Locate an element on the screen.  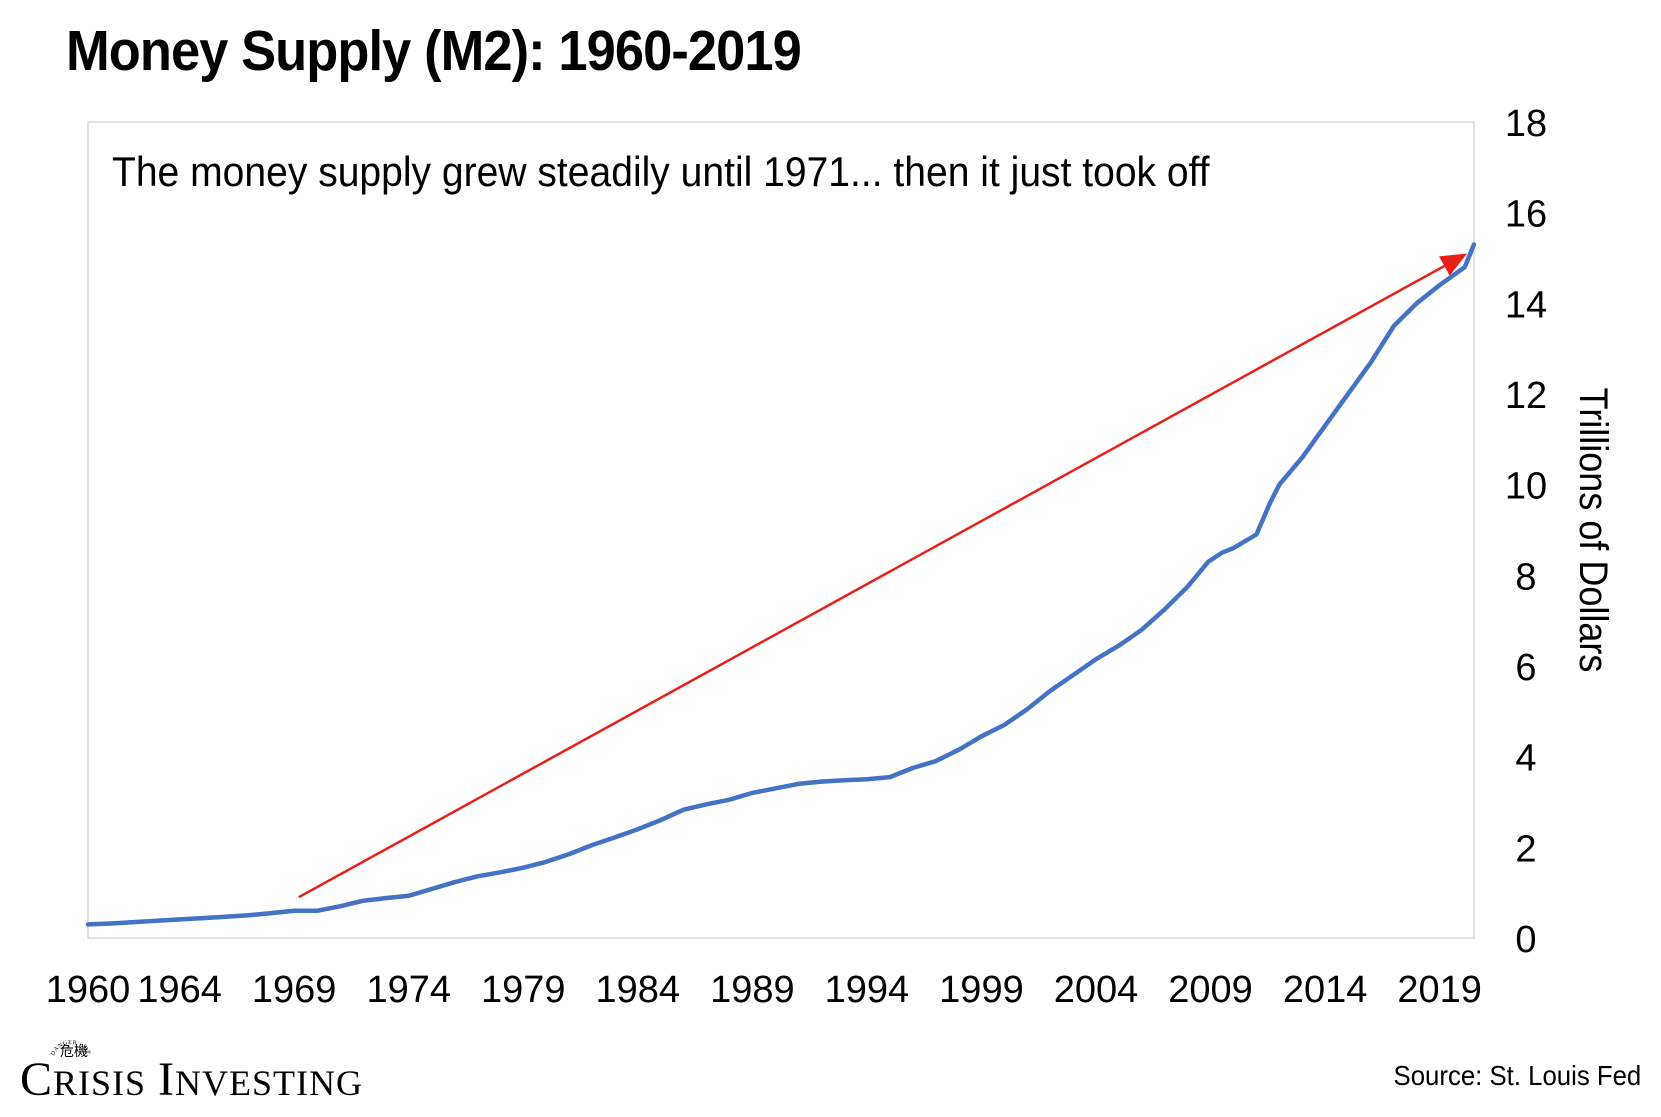
chart-title: Money Supply (M2): 1960-2019 is located at coordinates (434, 51).